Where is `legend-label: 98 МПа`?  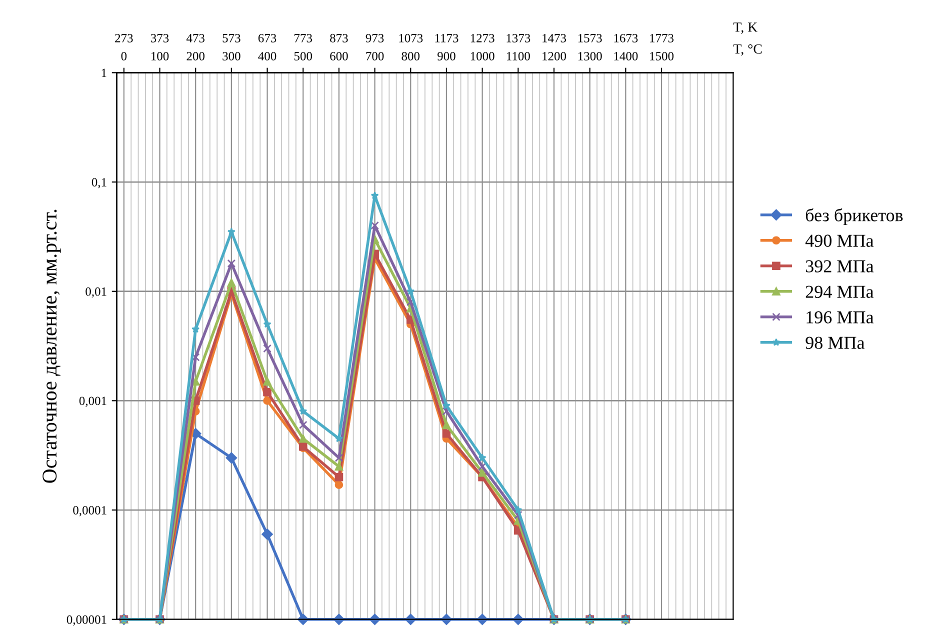 legend-label: 98 МПа is located at coordinates (835, 342).